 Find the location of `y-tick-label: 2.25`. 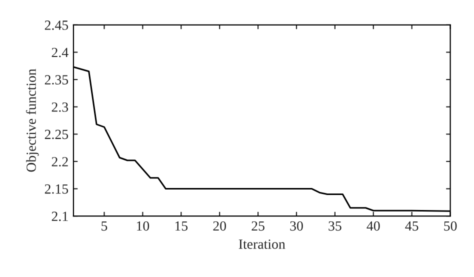

y-tick-label: 2.25 is located at coordinates (56, 135).